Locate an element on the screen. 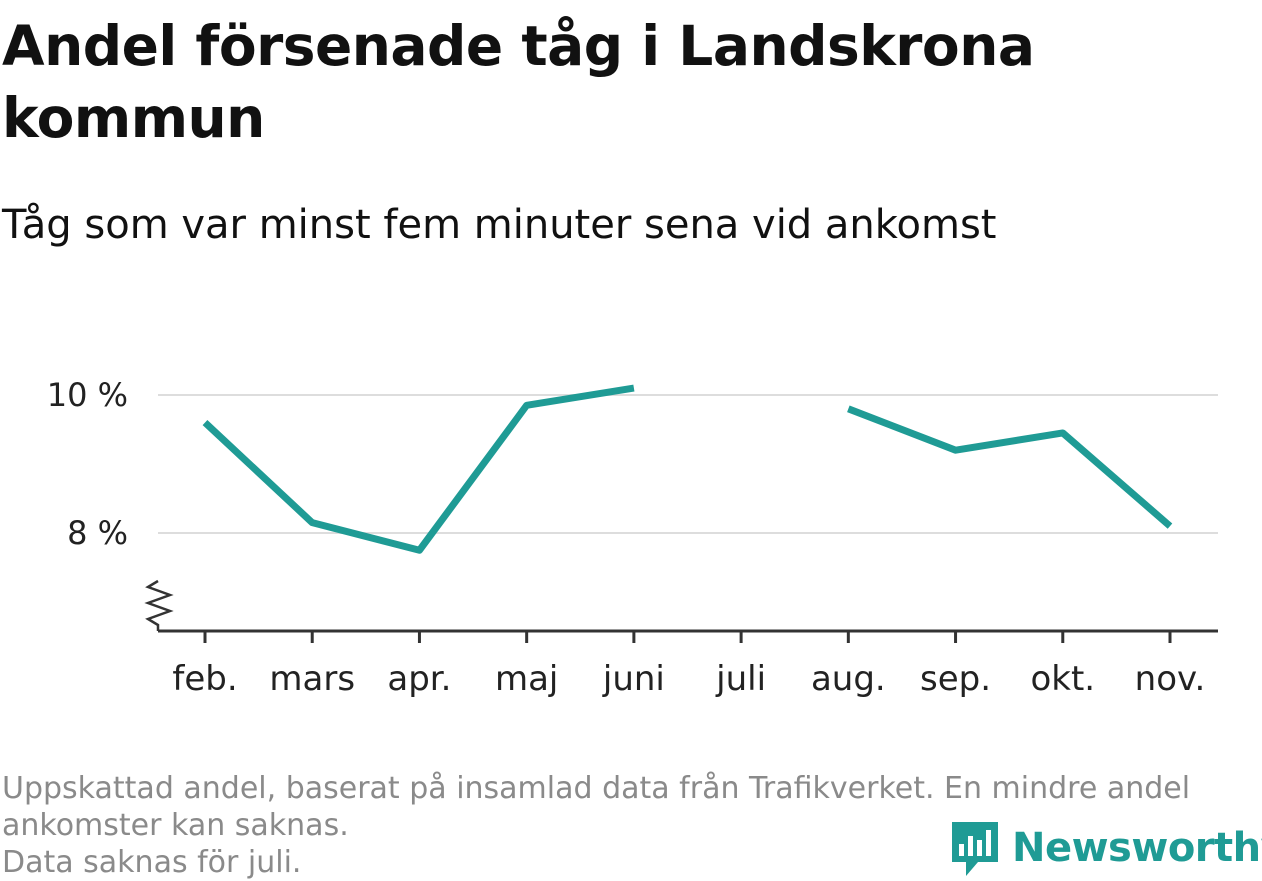 The height and width of the screenshot is (881, 1262). axis-break-mark is located at coordinates (159, 605).